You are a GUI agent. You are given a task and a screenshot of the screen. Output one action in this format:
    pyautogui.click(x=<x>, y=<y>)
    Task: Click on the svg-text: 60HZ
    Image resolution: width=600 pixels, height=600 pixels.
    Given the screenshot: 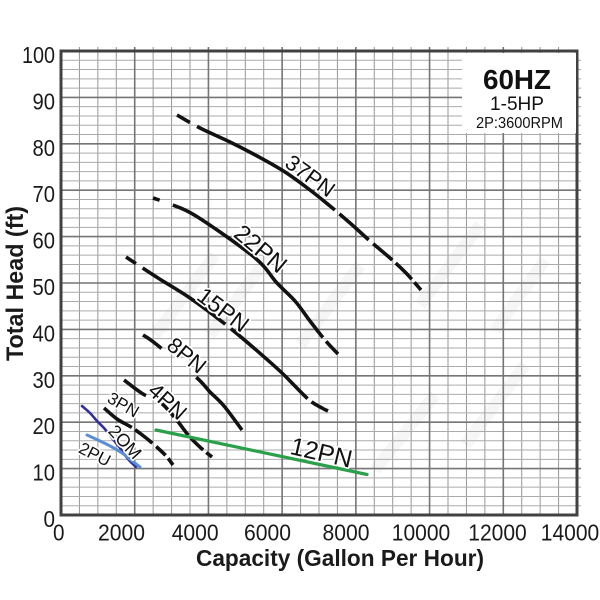 What is the action you would take?
    pyautogui.click(x=517, y=79)
    